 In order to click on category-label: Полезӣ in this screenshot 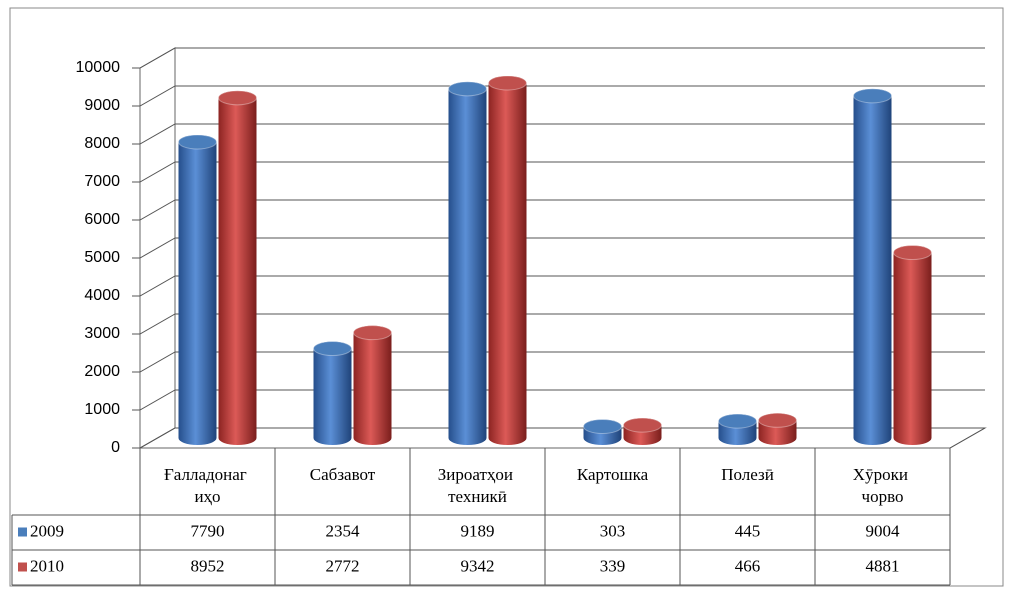, I will do `click(747, 474)`.